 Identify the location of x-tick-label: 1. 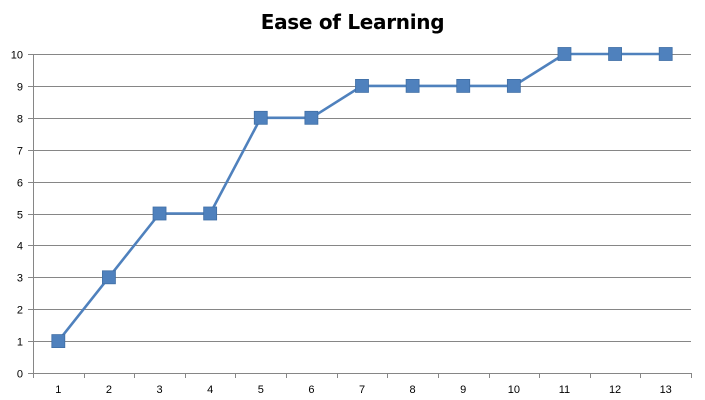
(58, 390).